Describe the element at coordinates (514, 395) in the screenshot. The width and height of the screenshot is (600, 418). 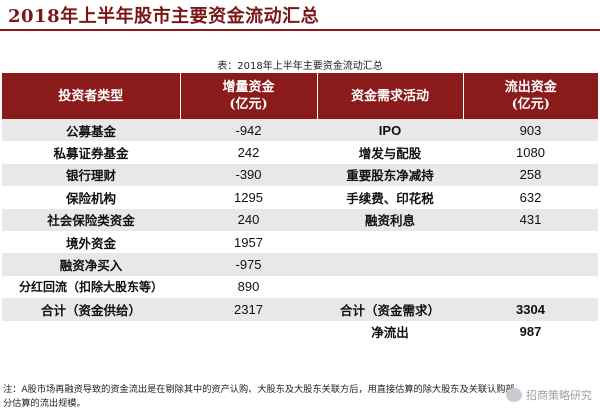
I see `wechat-icon` at that location.